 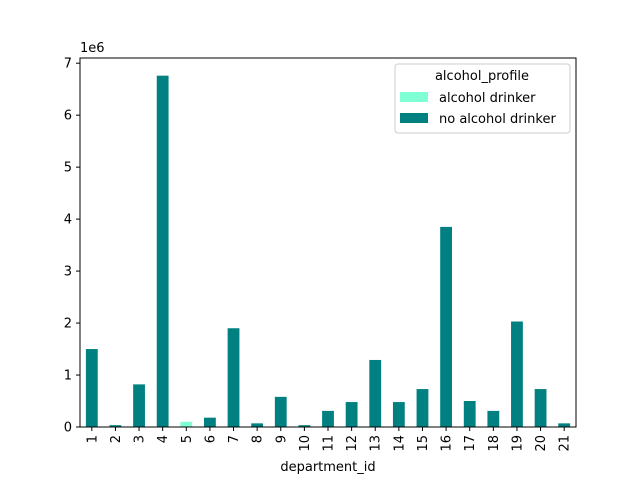 I want to click on x-tick-label: 16, so click(x=447, y=443).